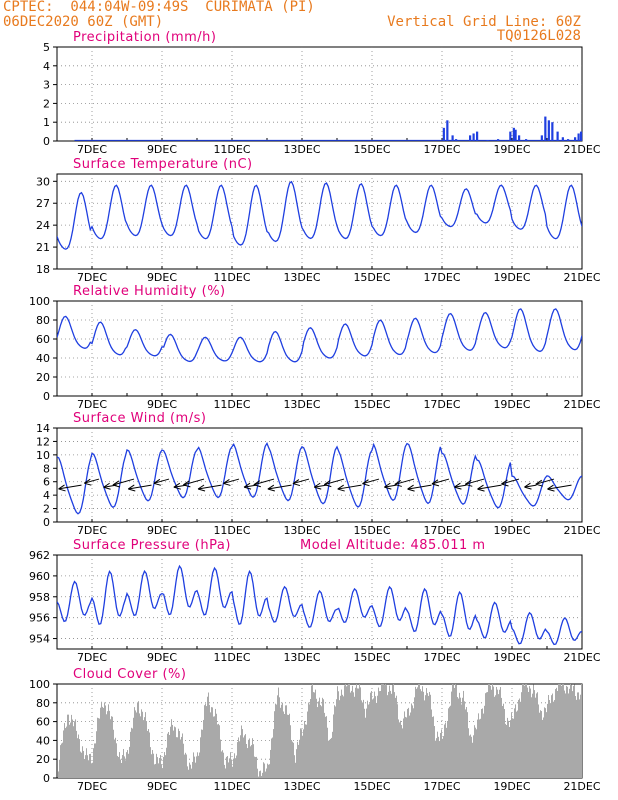 The image size is (618, 800). I want to click on rh-y-tick-label: 100, so click(39, 301).